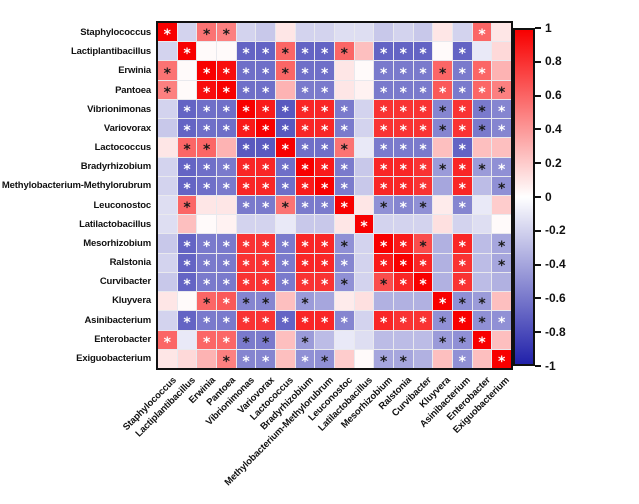  Describe the element at coordinates (115, 167) in the screenshot. I see `y-axis-label: Bradyrhizobium` at that location.